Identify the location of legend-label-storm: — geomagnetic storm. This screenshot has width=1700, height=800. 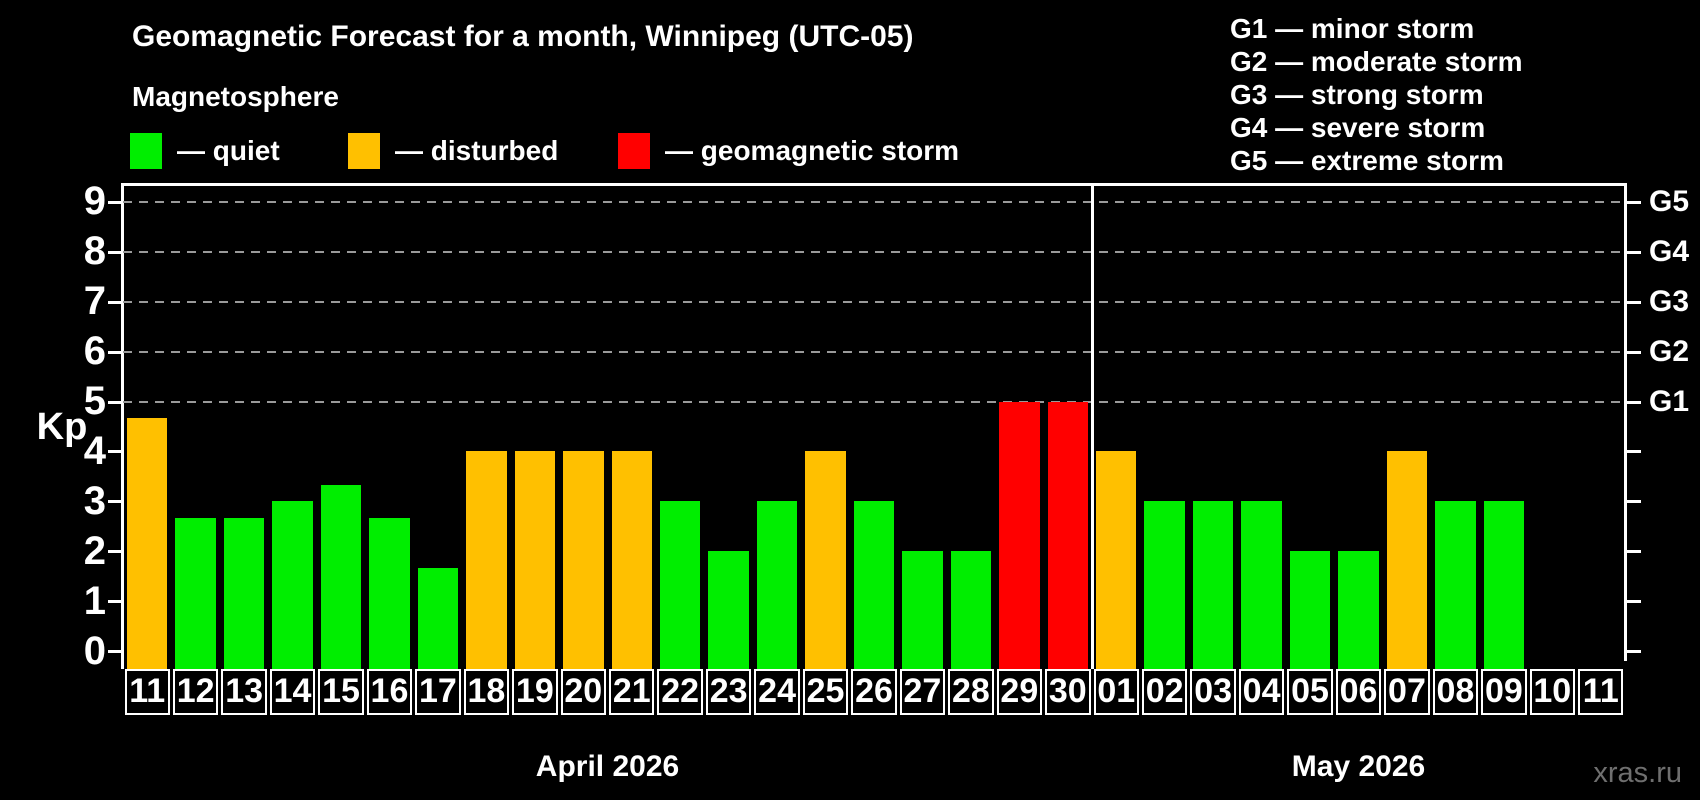
(812, 150).